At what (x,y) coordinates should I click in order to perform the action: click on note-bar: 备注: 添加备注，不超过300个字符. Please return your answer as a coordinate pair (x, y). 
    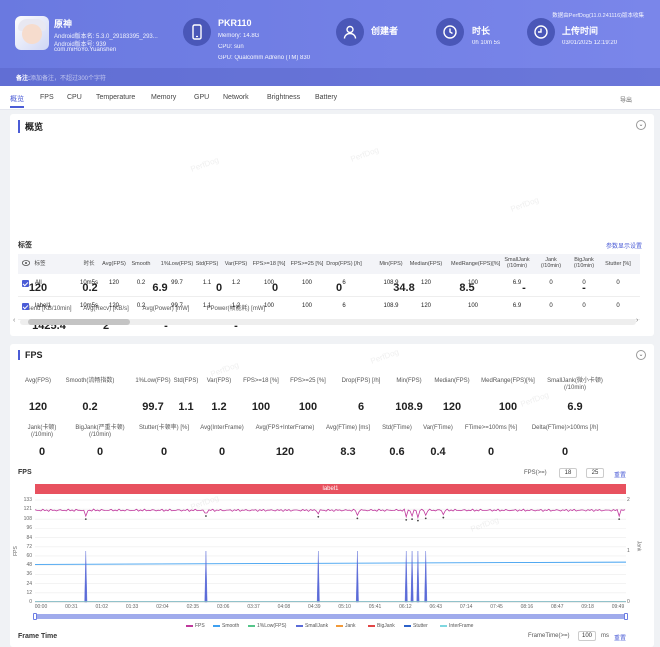
    Looking at the image, I should click on (330, 77).